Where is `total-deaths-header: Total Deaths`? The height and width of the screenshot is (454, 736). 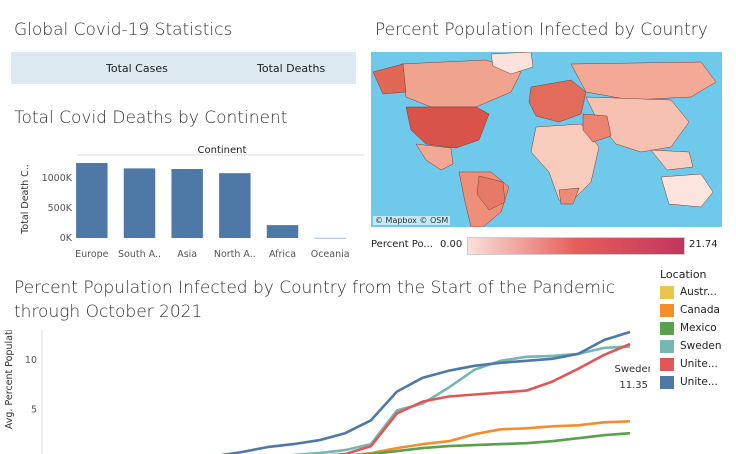 total-deaths-header: Total Deaths is located at coordinates (291, 68).